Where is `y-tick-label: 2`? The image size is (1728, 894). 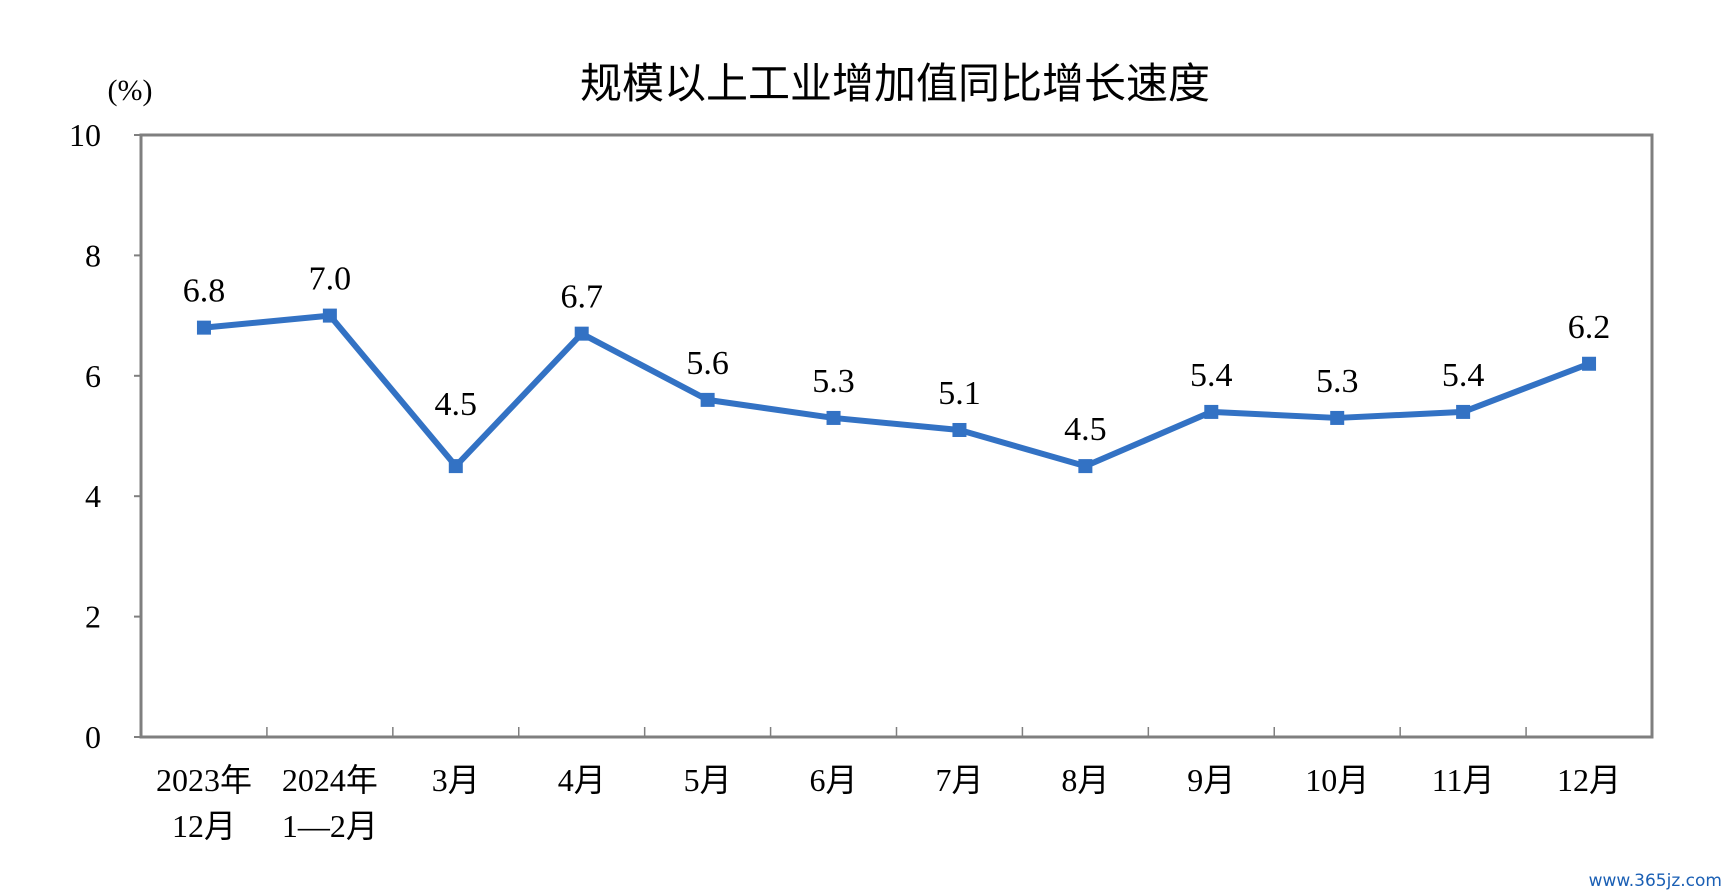 y-tick-label: 2 is located at coordinates (93, 617).